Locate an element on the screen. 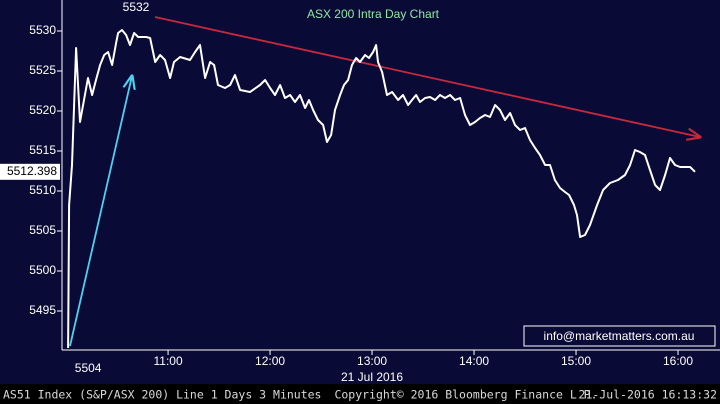  y-tick-label: 5500 is located at coordinates (42, 270).